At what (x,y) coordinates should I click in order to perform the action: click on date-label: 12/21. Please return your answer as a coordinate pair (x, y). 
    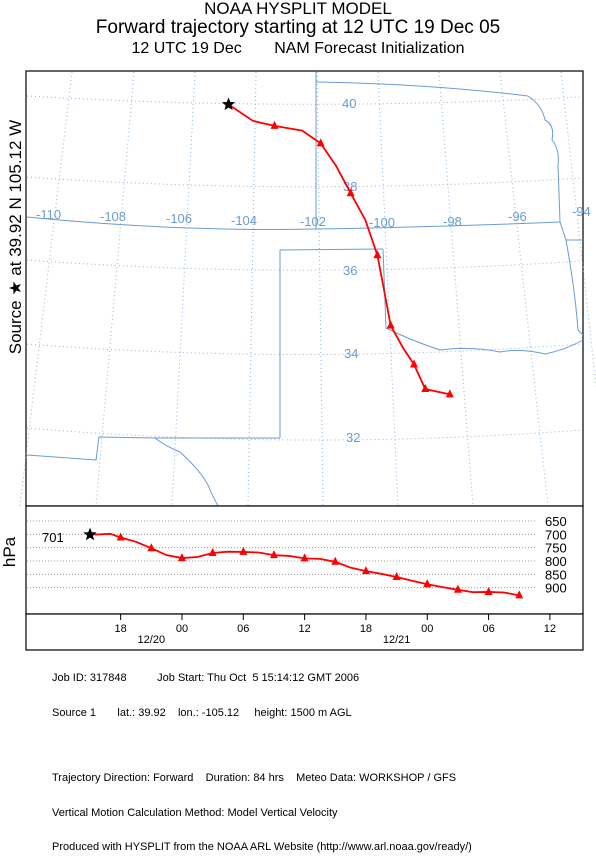
    Looking at the image, I should click on (397, 640).